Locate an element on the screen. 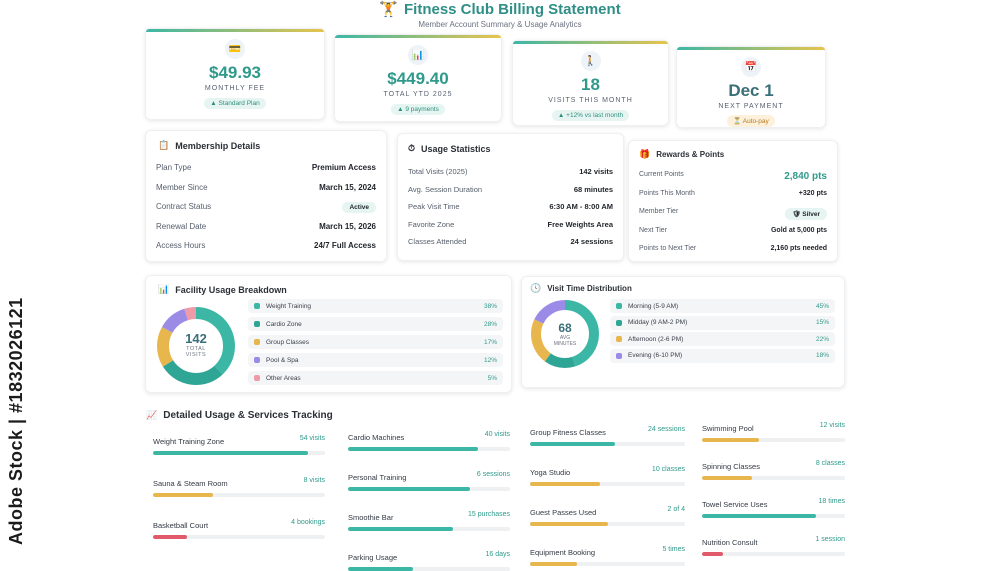 The image size is (1000, 571). detail-key: Total Visits (2025) is located at coordinates (438, 171).